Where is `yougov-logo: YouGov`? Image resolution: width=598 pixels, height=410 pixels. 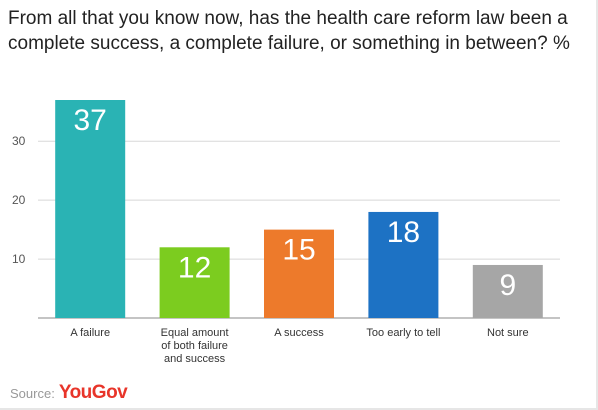
yougov-logo: YouGov is located at coordinates (93, 392).